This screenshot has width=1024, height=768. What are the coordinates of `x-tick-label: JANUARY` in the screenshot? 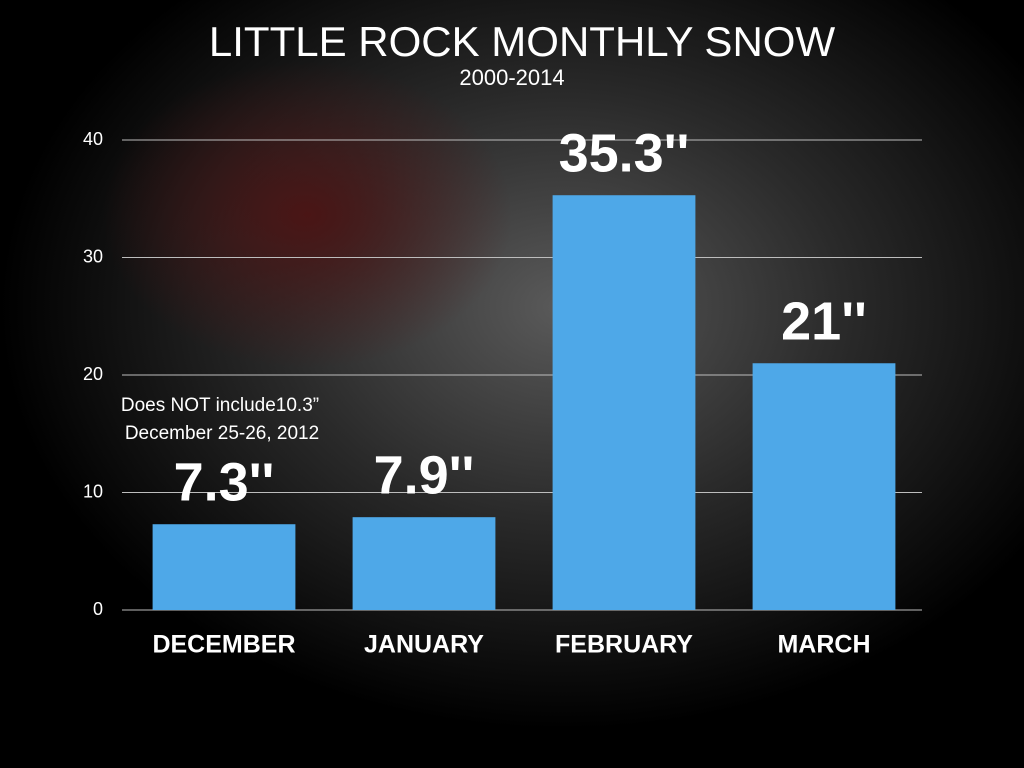 It's located at (424, 645).